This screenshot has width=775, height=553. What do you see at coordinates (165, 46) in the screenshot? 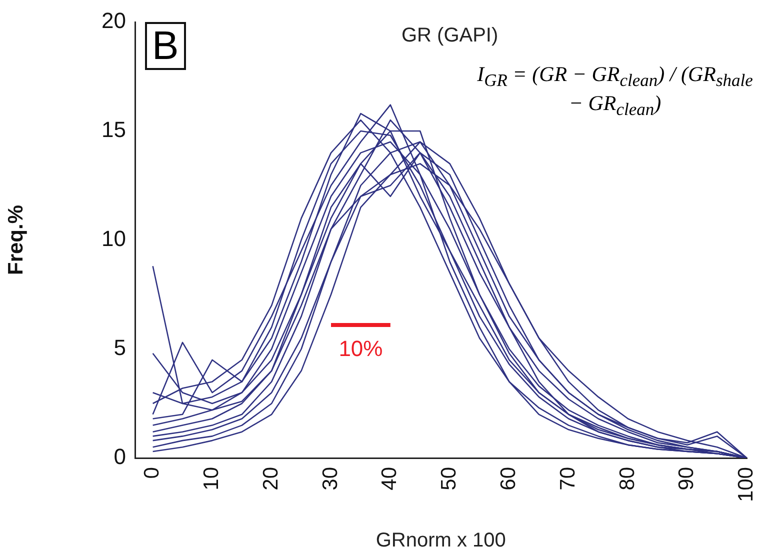
I see `annotation: B` at bounding box center [165, 46].